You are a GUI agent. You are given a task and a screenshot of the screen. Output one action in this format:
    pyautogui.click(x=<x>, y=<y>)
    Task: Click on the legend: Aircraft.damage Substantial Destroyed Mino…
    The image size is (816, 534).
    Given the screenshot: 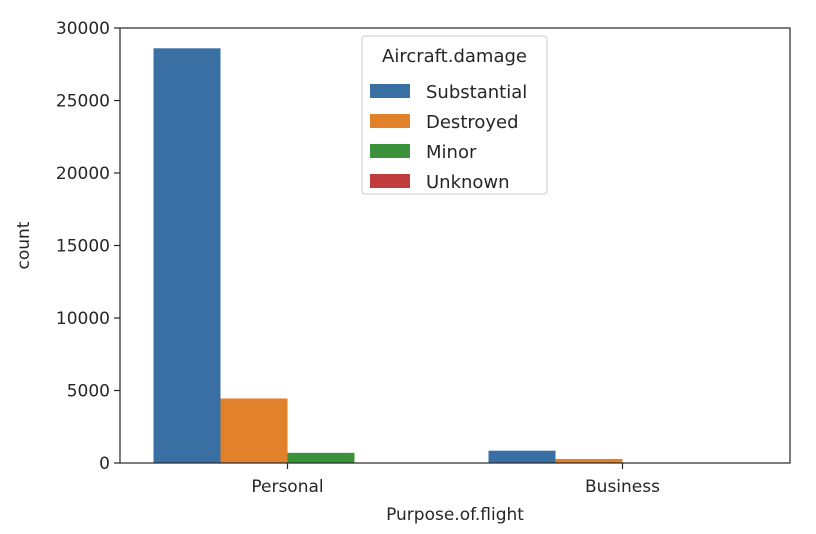 What is the action you would take?
    pyautogui.click(x=454, y=115)
    